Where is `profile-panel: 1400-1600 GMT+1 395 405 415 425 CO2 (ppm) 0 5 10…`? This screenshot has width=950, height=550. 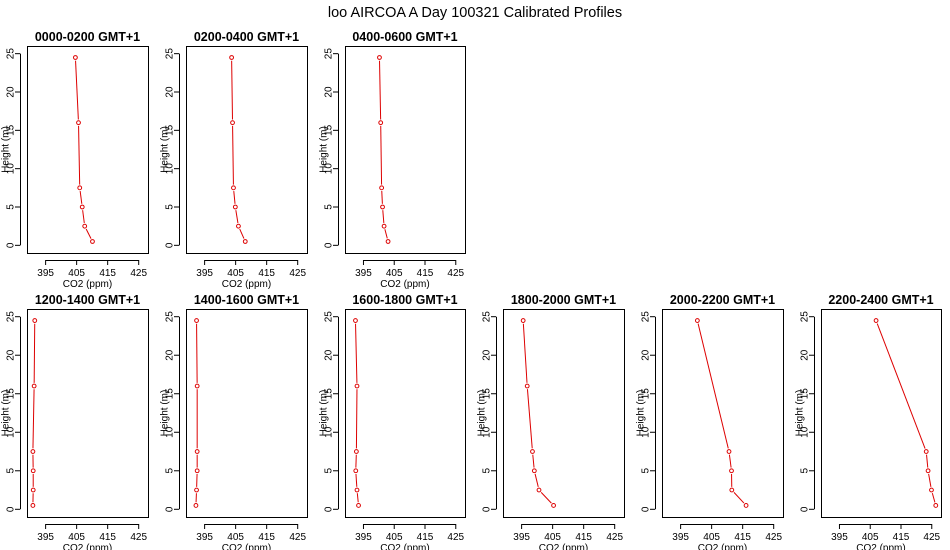 profile-panel: 1400-1600 GMT+1 395 405 415 425 CO2 (ppm) 0 5 10… is located at coordinates (234, 421).